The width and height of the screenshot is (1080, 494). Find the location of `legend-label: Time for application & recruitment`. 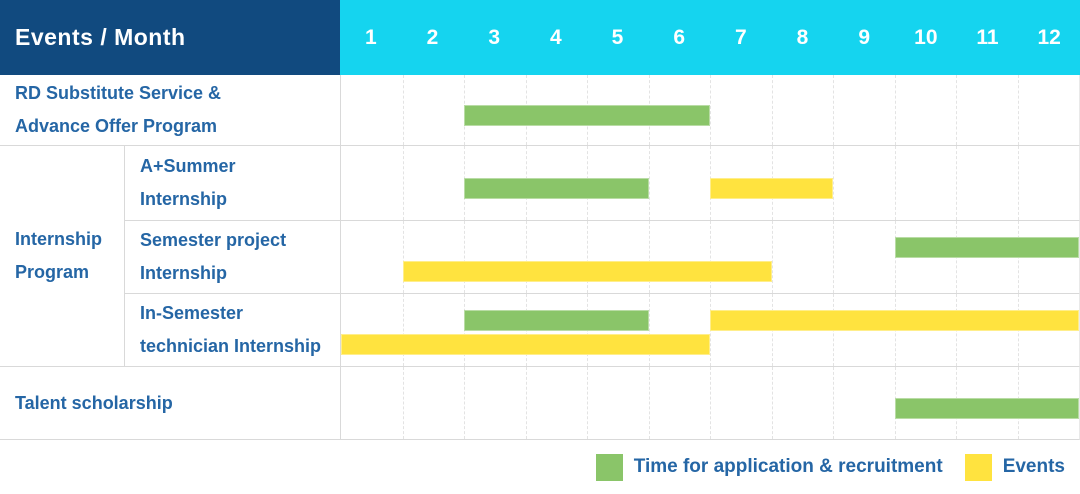

legend-label: Time for application & recruitment is located at coordinates (788, 466).